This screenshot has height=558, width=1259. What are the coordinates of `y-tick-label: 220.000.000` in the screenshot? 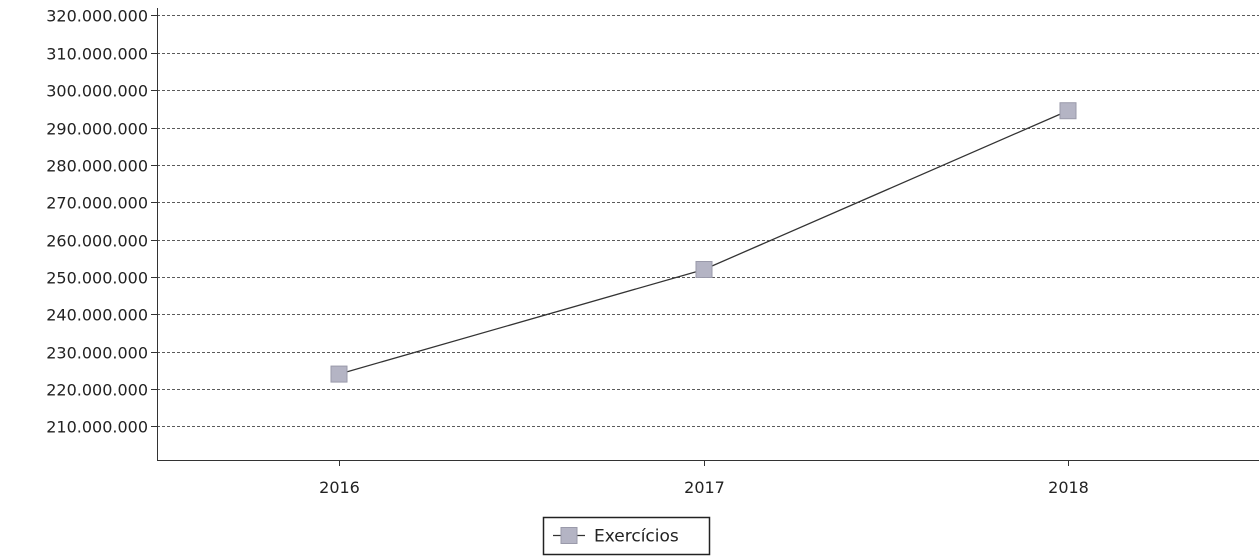 It's located at (97, 390).